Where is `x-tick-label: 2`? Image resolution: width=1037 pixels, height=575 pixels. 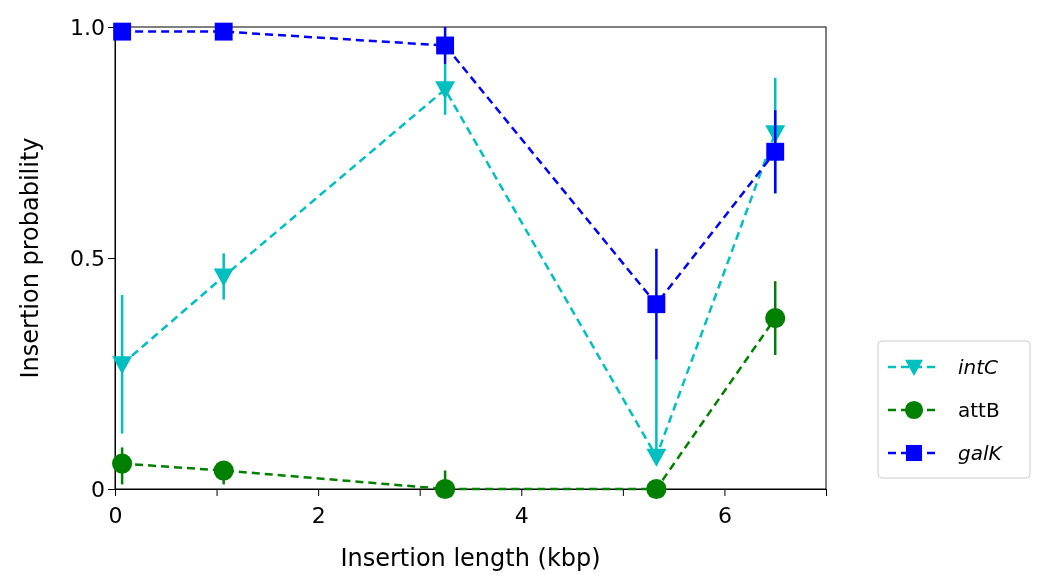
x-tick-label: 2 is located at coordinates (318, 516).